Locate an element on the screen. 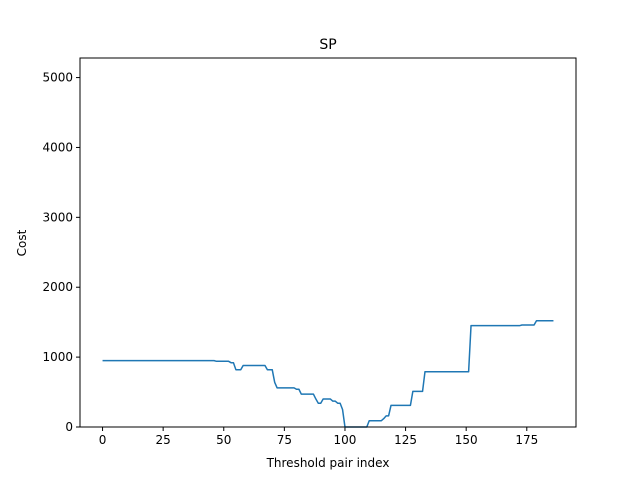 This screenshot has height=480, width=640. y-tick-label: 5000 is located at coordinates (57, 78).